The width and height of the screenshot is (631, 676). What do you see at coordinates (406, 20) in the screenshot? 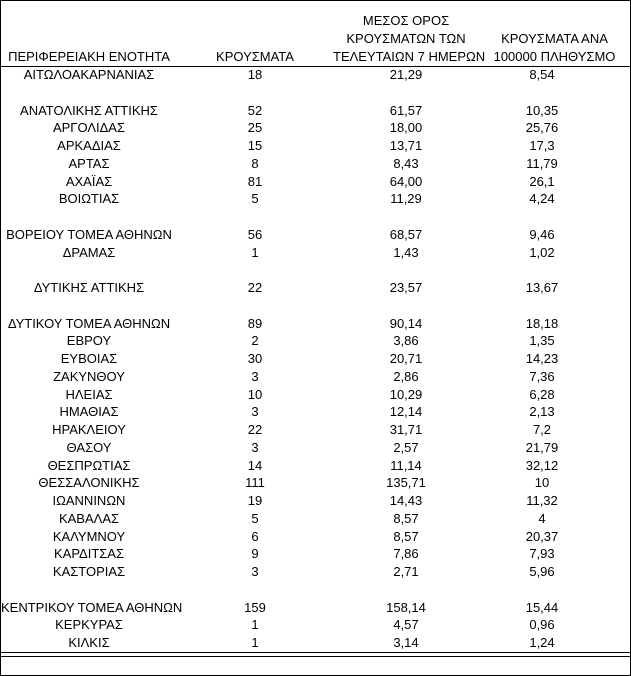
I see `column-header: ΜΕΣΟΣ ΟΡΟΣ` at bounding box center [406, 20].